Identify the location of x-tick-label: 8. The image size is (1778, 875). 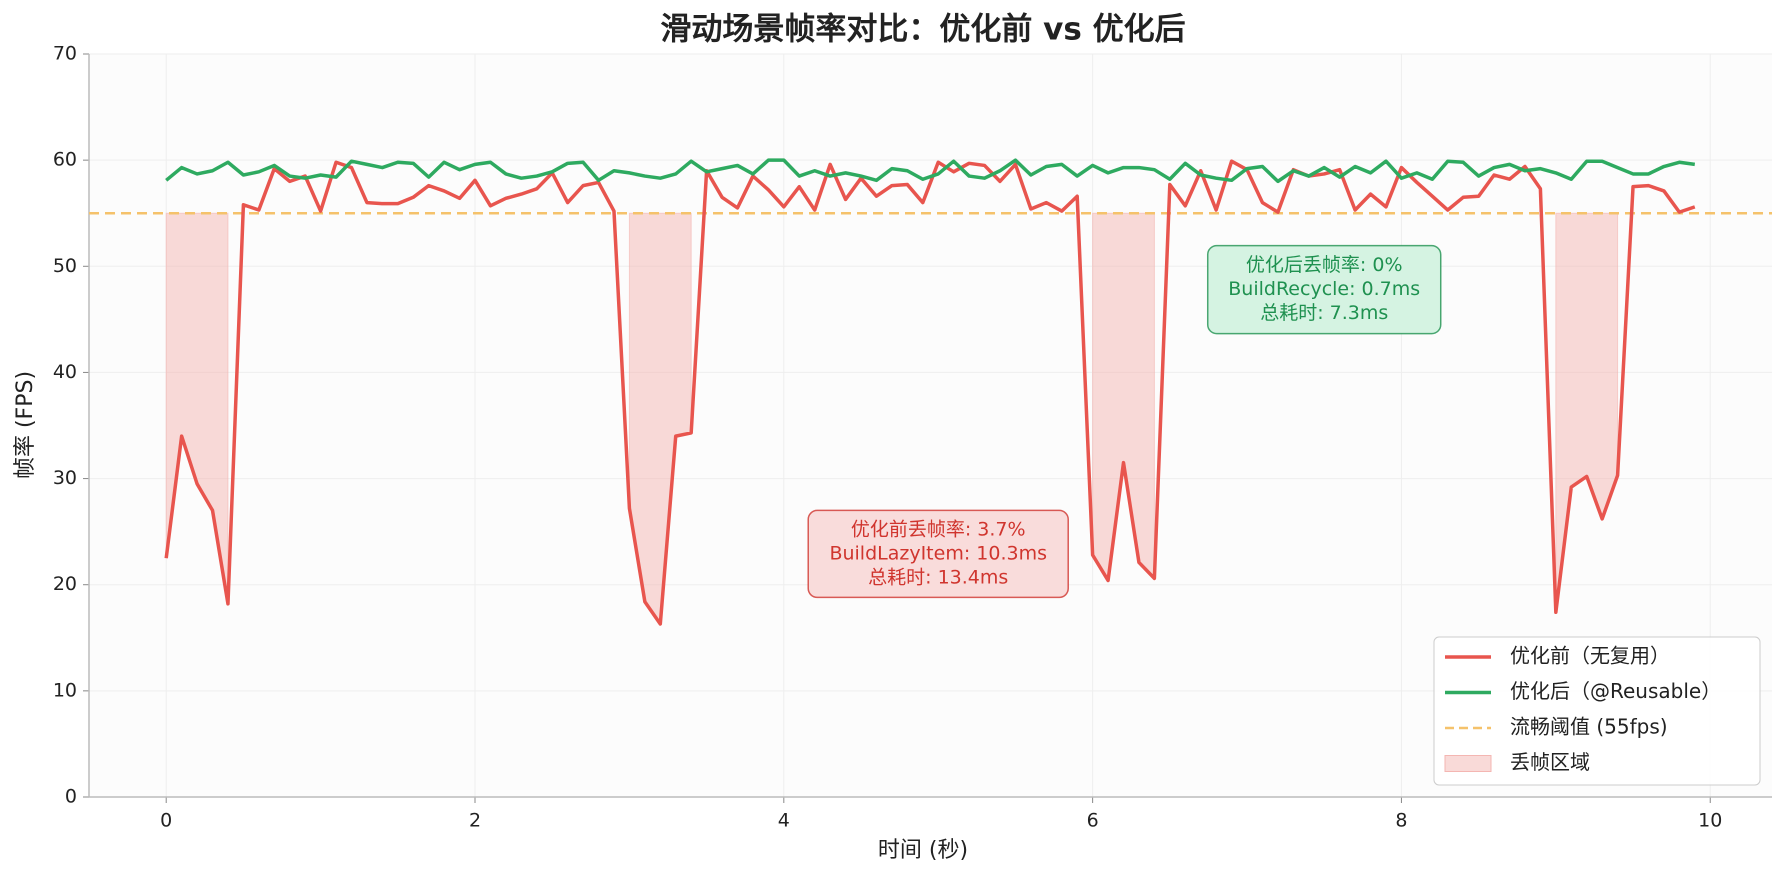
(1401, 821).